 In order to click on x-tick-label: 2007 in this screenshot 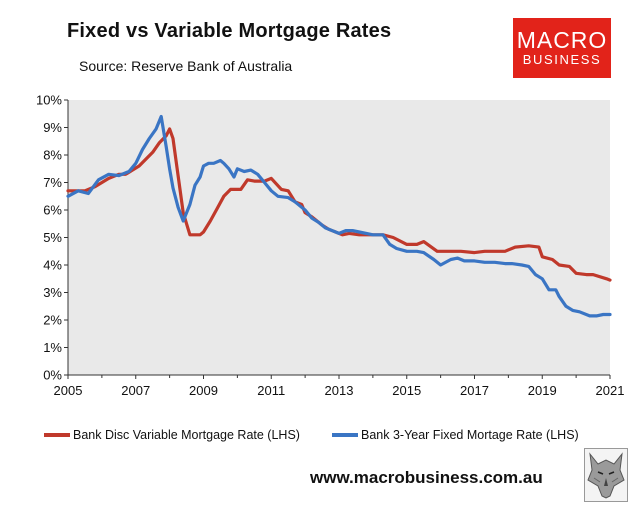, I will do `click(135, 390)`.